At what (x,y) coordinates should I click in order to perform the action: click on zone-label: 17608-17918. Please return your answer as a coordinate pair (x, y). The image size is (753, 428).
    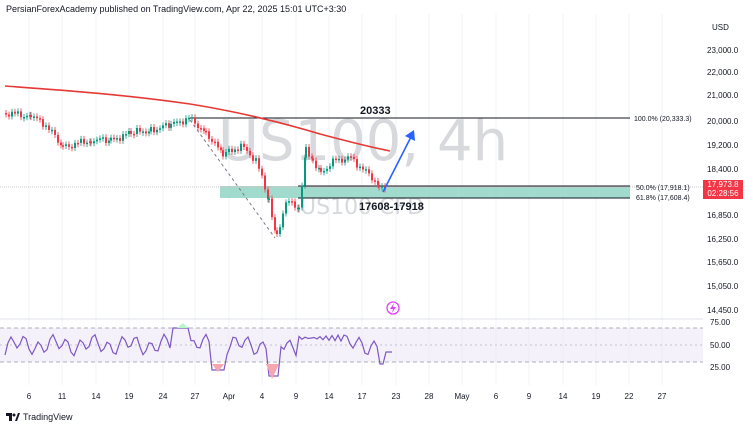
    Looking at the image, I should click on (391, 207).